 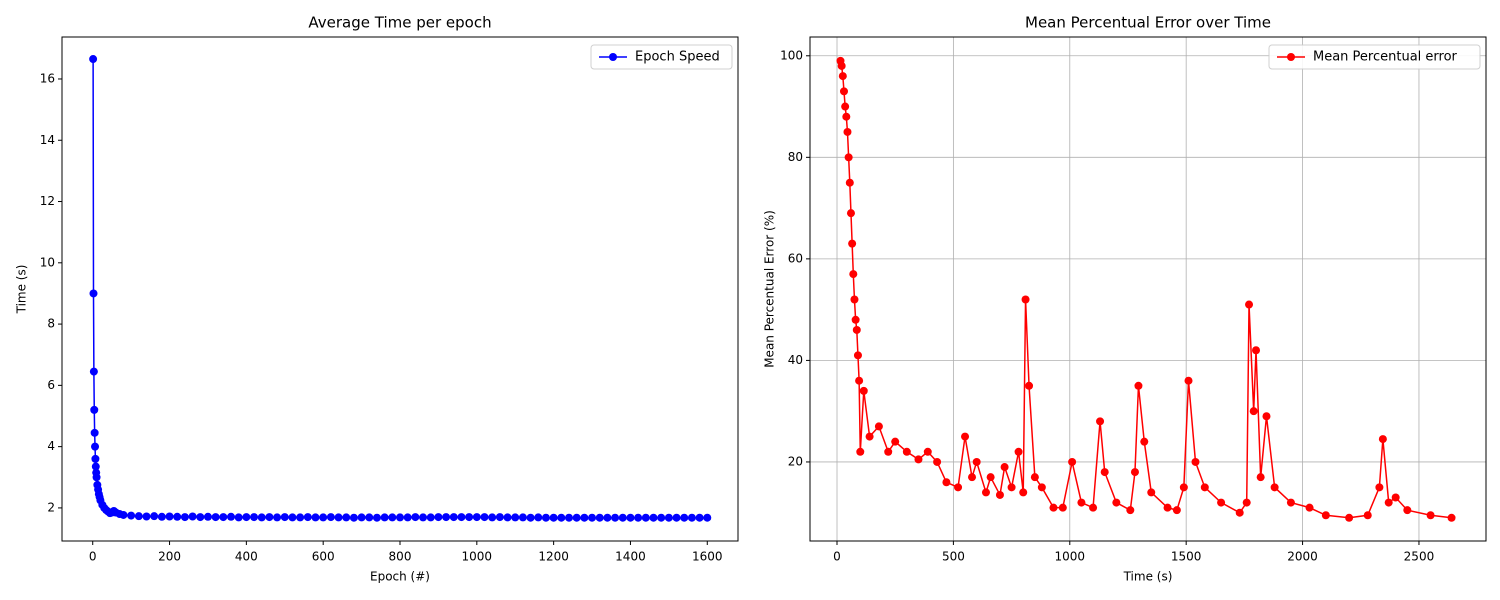 What do you see at coordinates (47, 262) in the screenshot?
I see `y-tick-label: 10` at bounding box center [47, 262].